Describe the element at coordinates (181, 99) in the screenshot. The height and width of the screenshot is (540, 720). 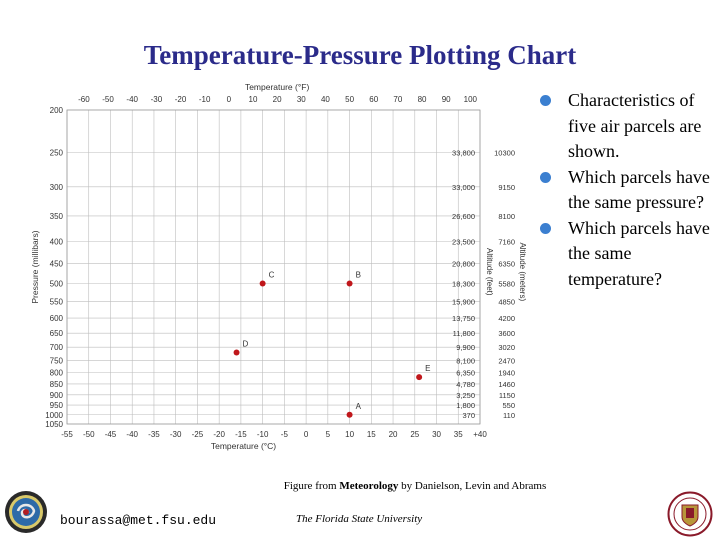
I see `x2-tick-label: -20` at that location.